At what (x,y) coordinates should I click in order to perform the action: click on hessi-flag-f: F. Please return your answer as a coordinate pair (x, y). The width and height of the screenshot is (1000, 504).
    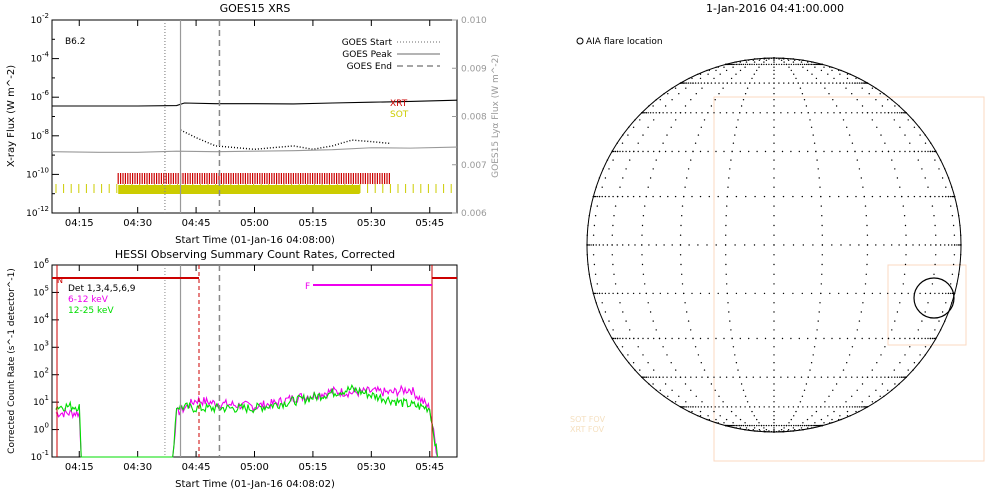
    Looking at the image, I should click on (307, 287).